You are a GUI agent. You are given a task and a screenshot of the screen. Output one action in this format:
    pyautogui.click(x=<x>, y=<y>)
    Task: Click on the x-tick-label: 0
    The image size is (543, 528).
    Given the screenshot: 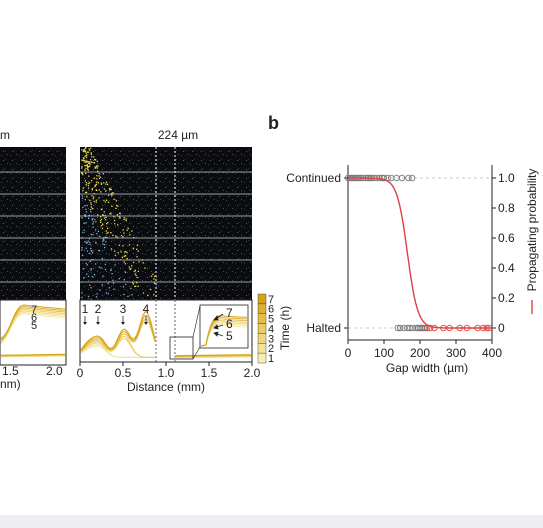 What is the action you would take?
    pyautogui.click(x=348, y=353)
    